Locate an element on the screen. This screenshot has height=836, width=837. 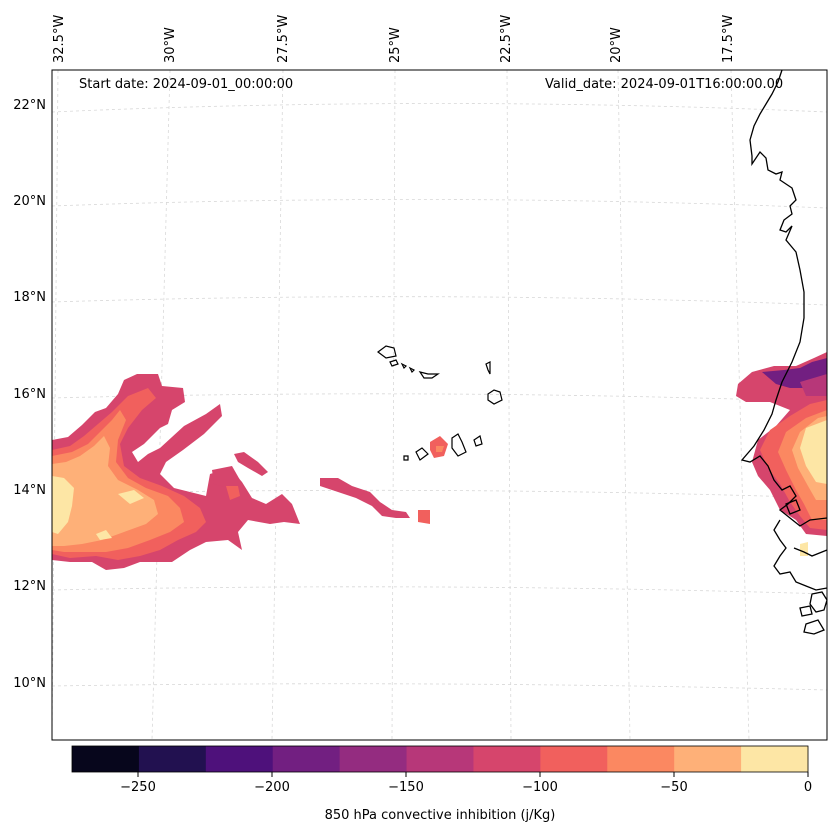
lat-label-16n: 16°N is located at coordinates (29, 394).